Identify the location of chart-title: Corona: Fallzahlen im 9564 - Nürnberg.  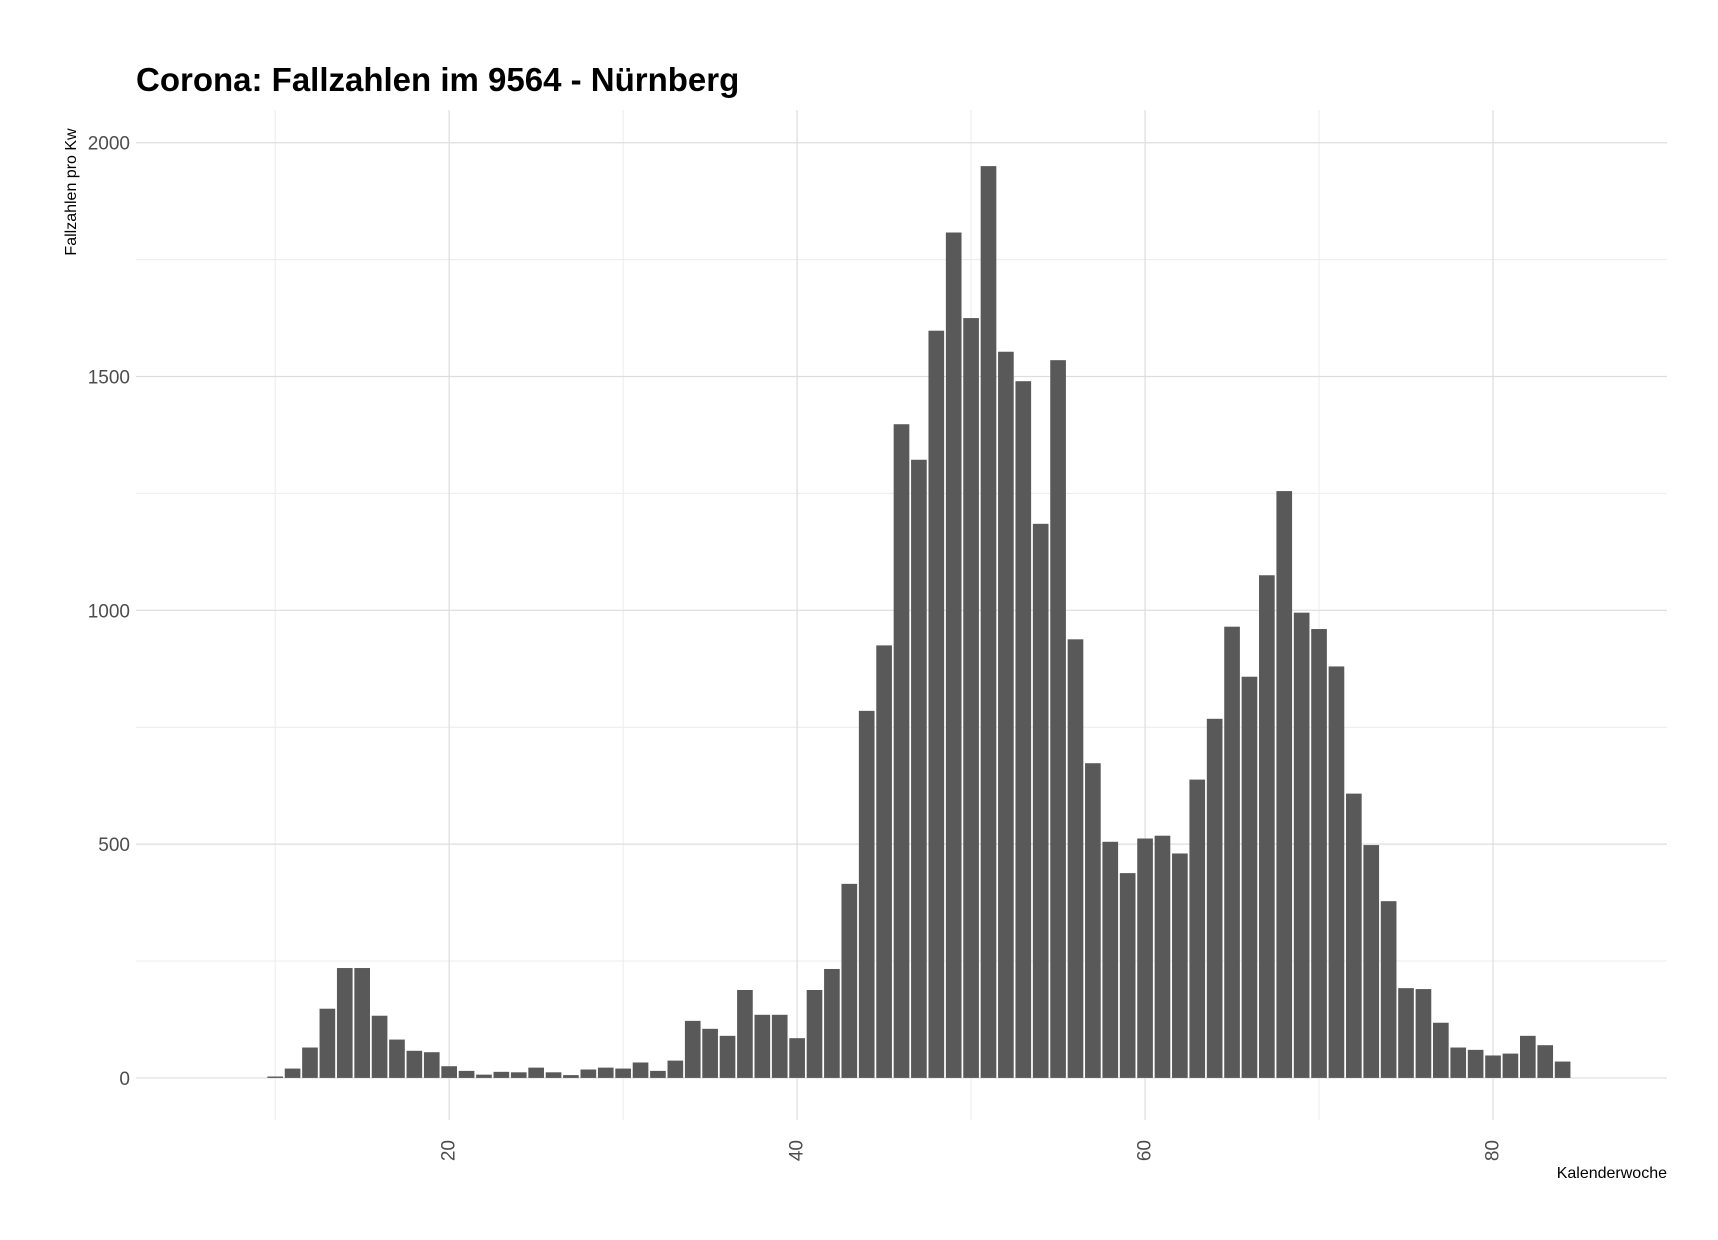
(437, 79).